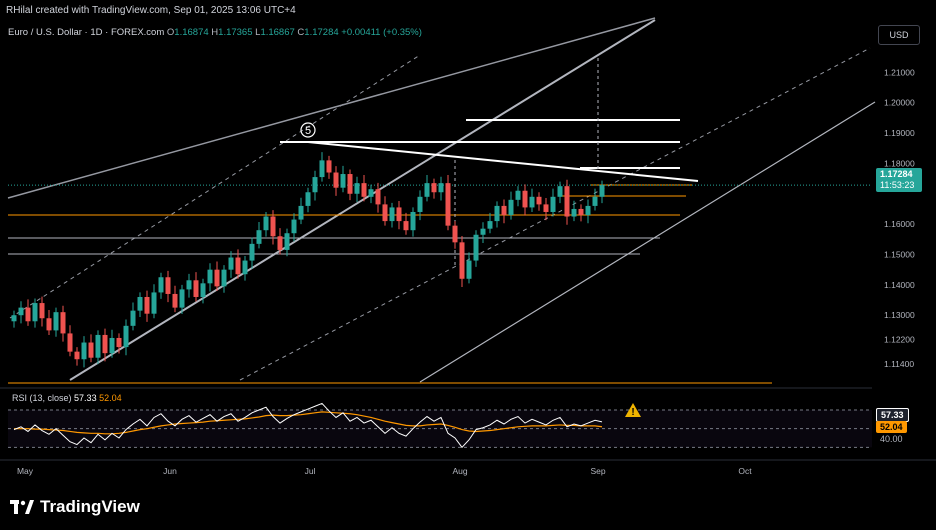 Image resolution: width=936 pixels, height=530 pixels. Describe the element at coordinates (86, 32) in the screenshot. I see `symbol-name: Euro / U.S. Dollar · 1D · FOREX.com` at that location.